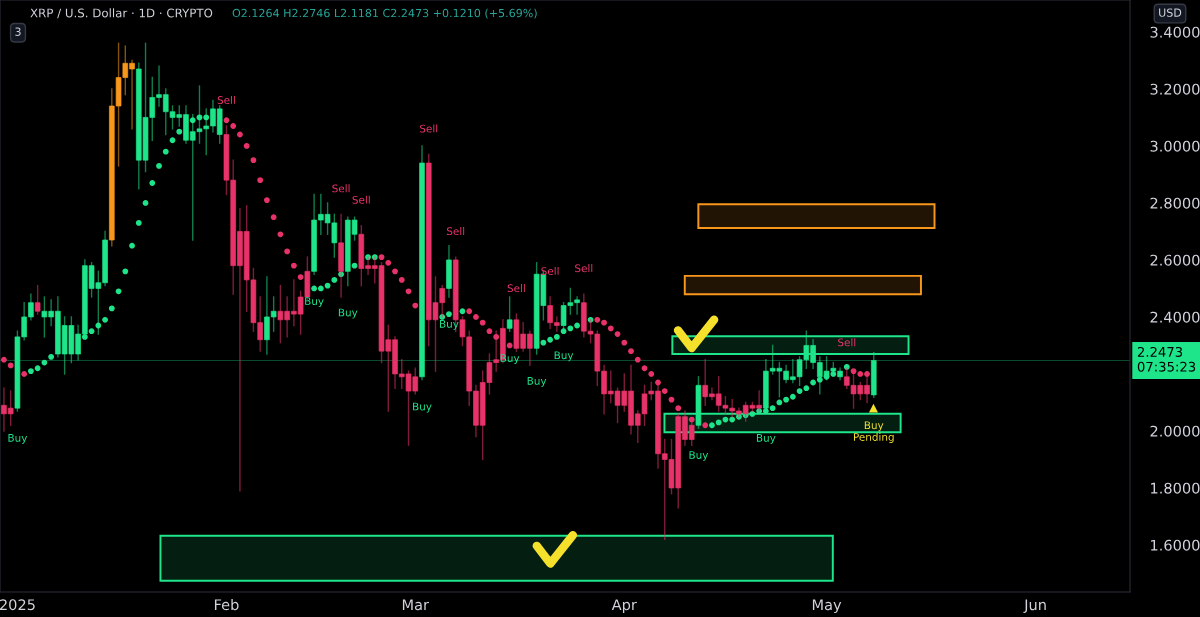 The width and height of the screenshot is (1200, 617). I want to click on y-tick-label: 2.0000, so click(1175, 431).